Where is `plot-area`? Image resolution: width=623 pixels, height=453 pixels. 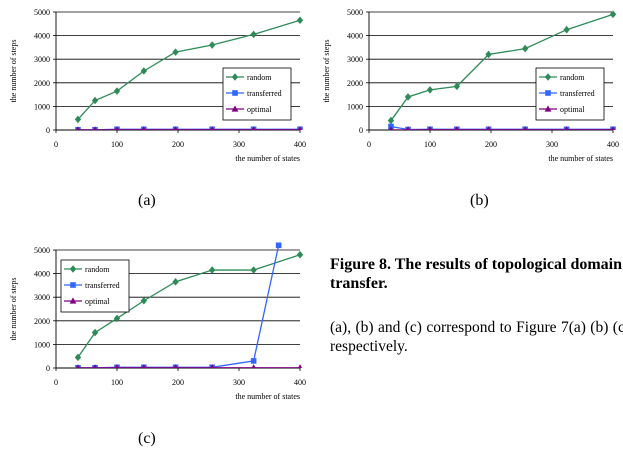 plot-area is located at coordinates (189, 73).